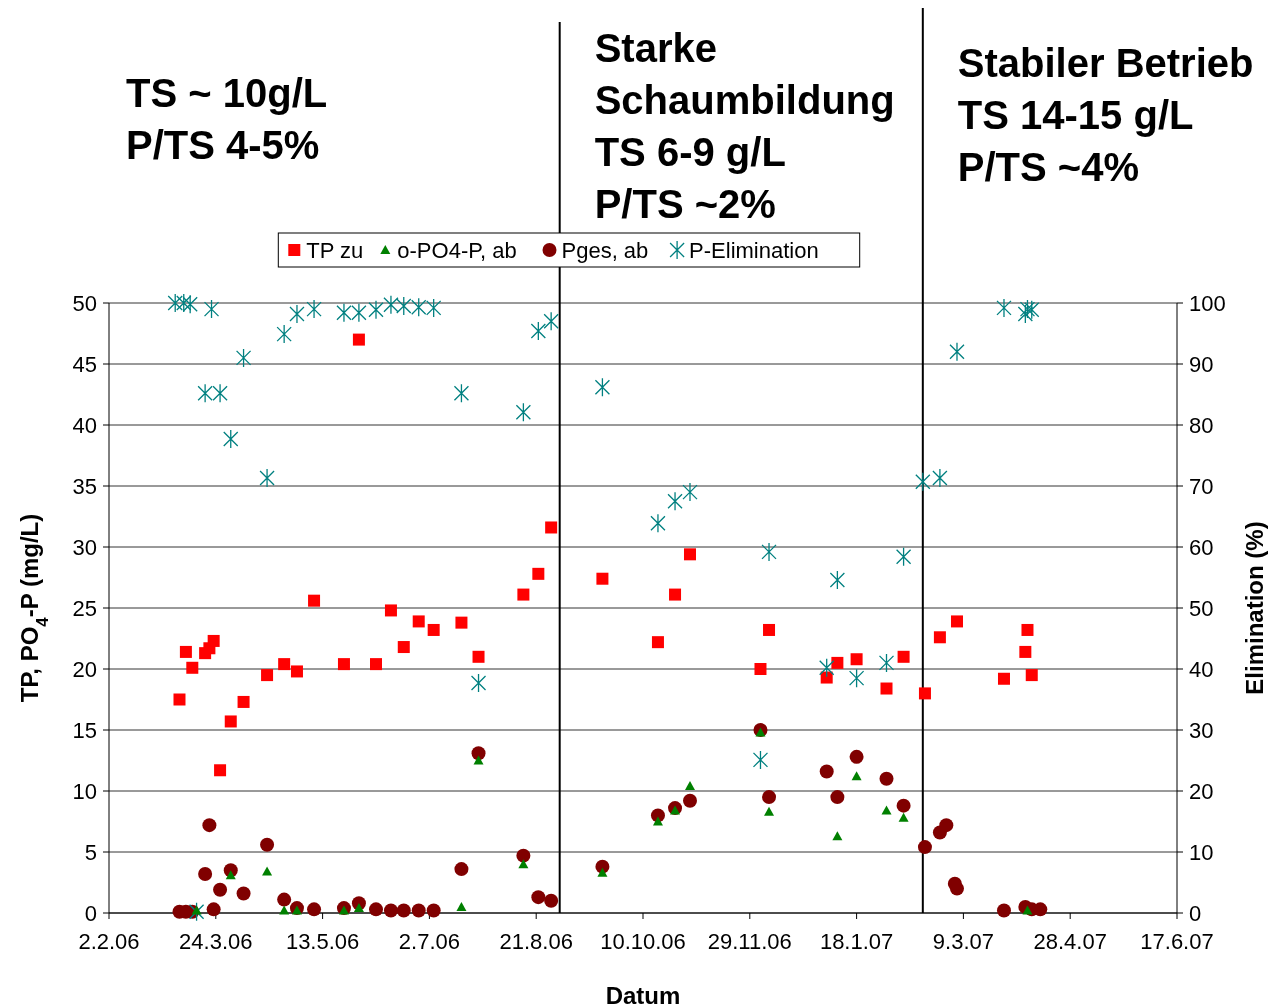 The image size is (1285, 1008). What do you see at coordinates (84, 486) in the screenshot?
I see `y-tick-label: 35` at bounding box center [84, 486].